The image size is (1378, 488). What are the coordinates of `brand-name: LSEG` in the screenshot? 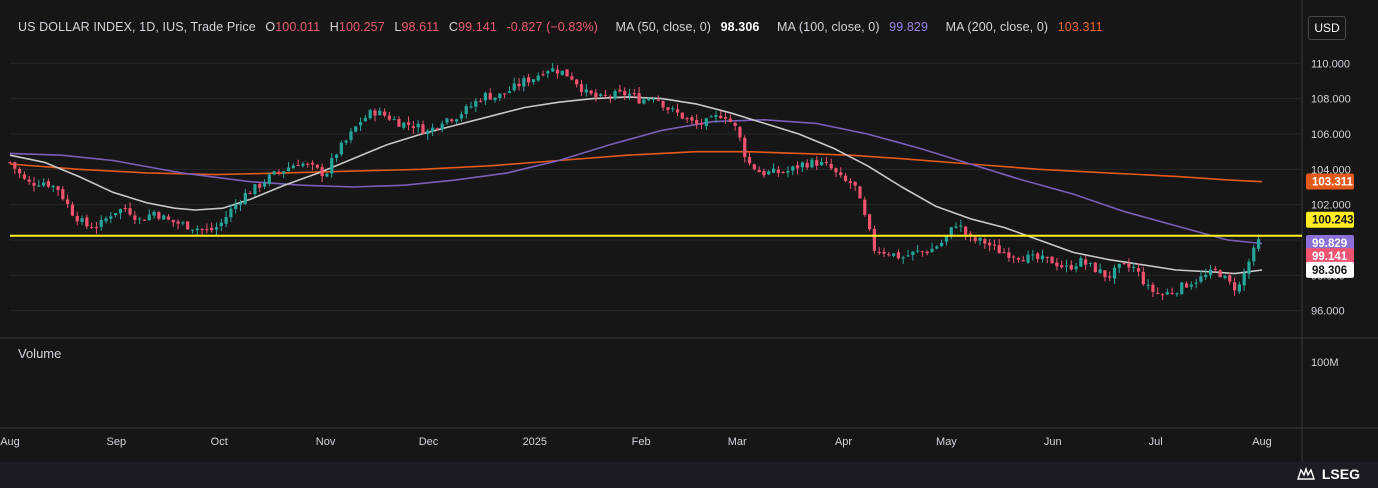 It's located at (1340, 474).